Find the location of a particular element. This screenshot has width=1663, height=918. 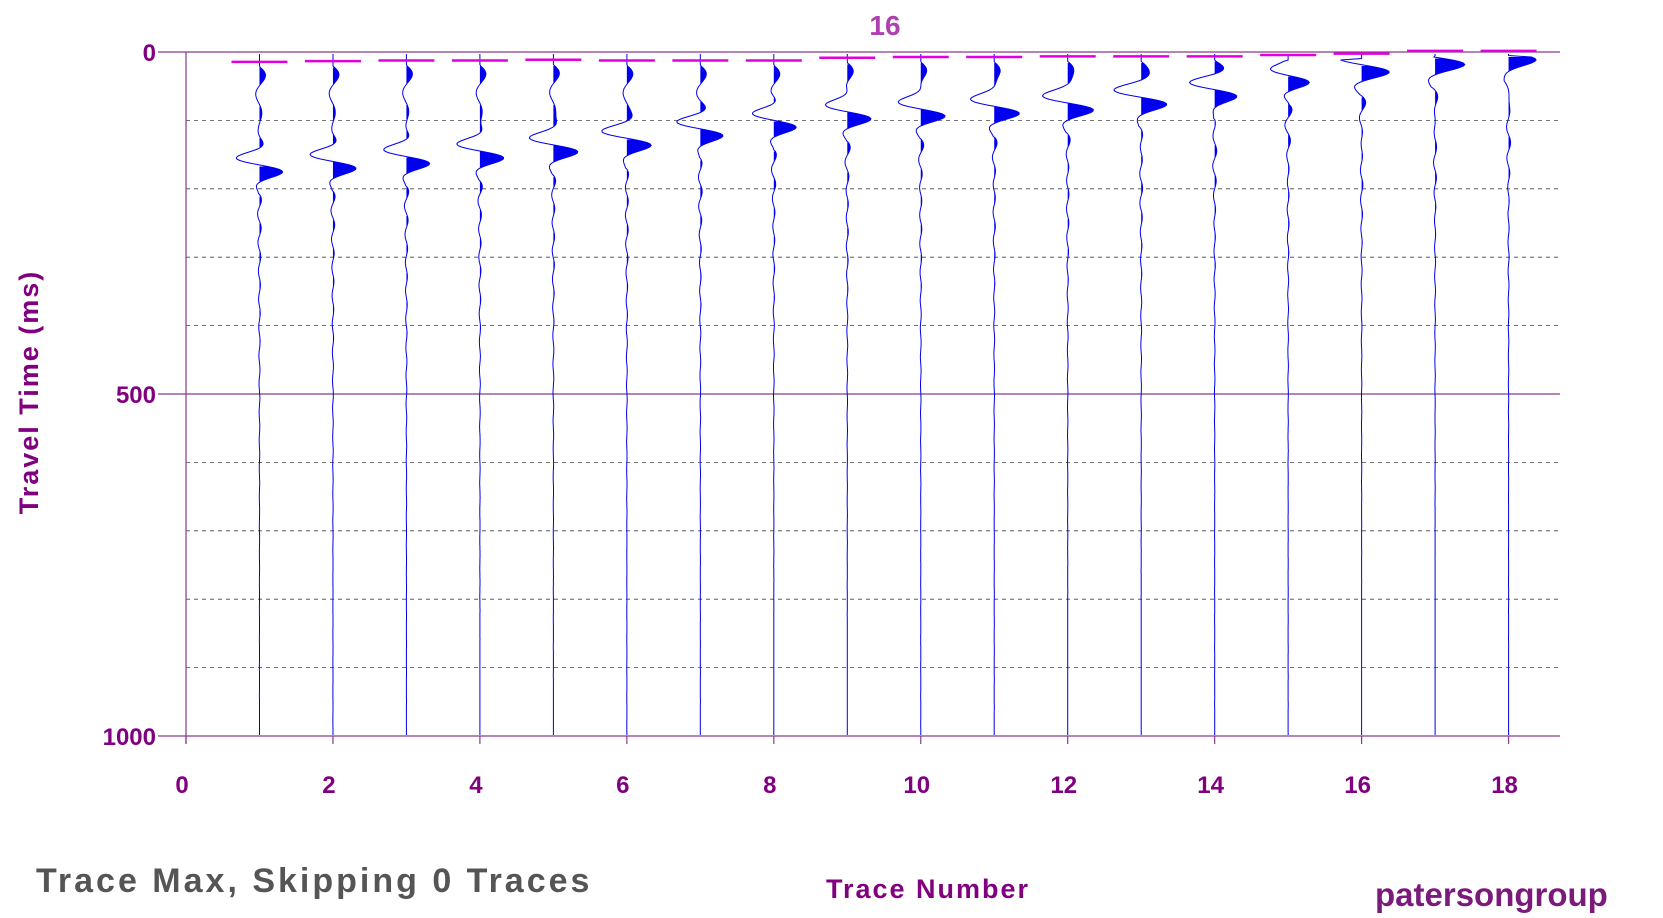

x-tick-label: 8 is located at coordinates (769, 785).